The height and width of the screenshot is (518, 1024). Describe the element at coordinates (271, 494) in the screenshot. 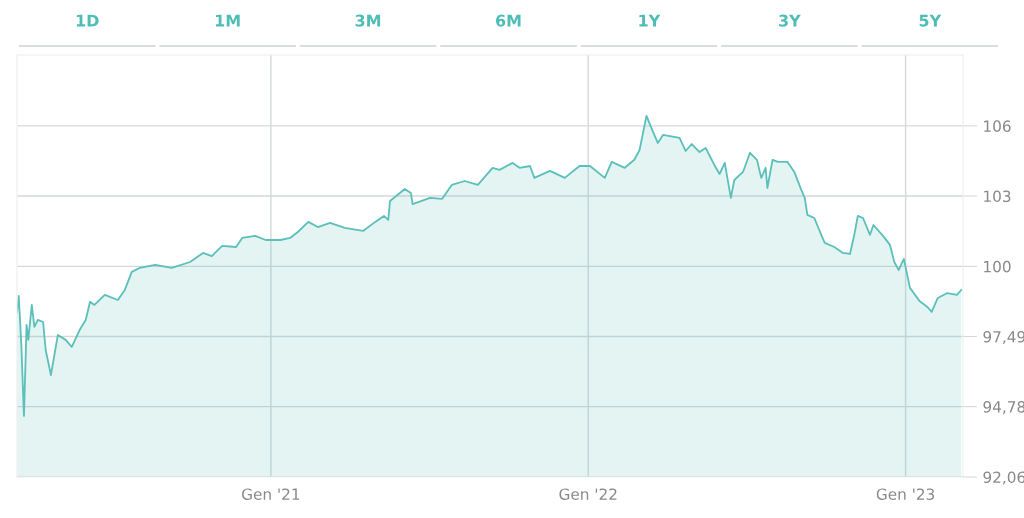

I see `x-tick-label: Gen '21` at that location.